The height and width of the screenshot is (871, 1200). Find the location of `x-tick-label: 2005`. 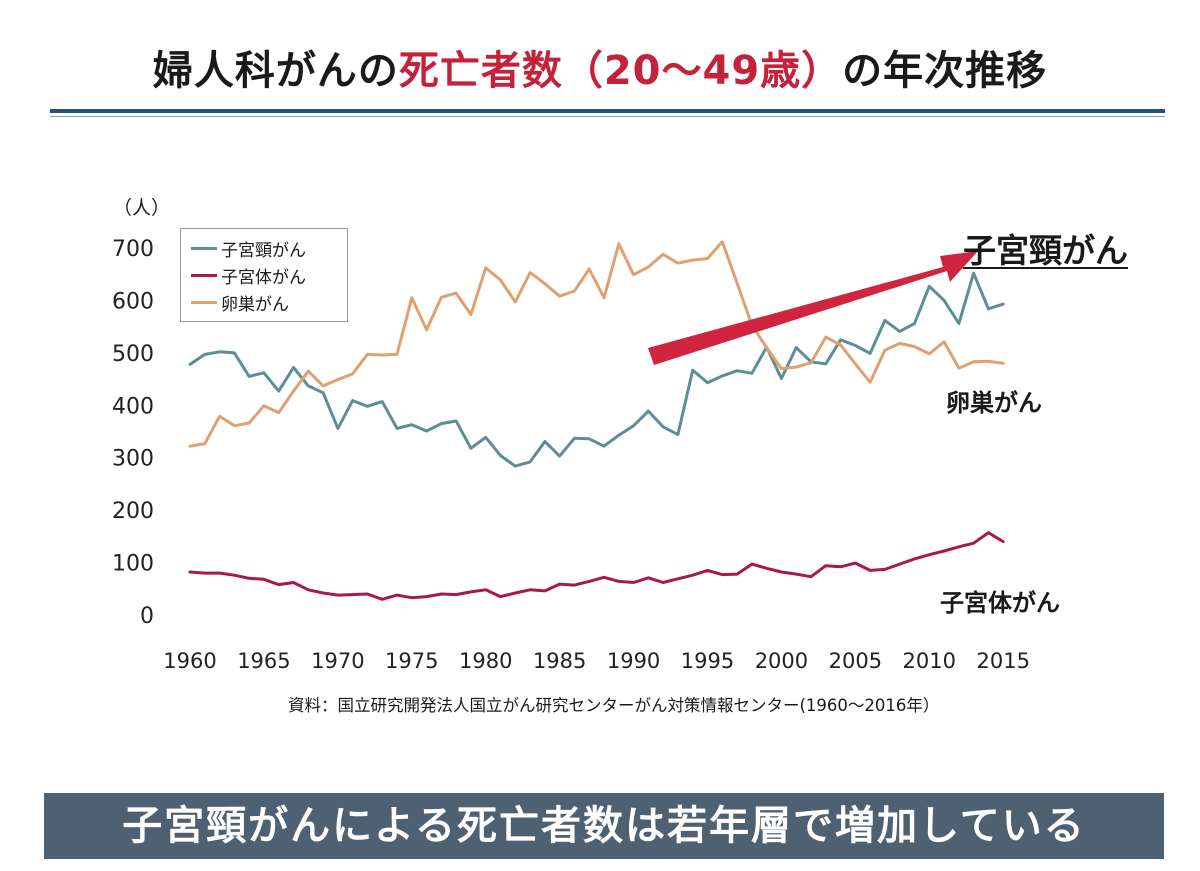

x-tick-label: 2005 is located at coordinates (855, 661).